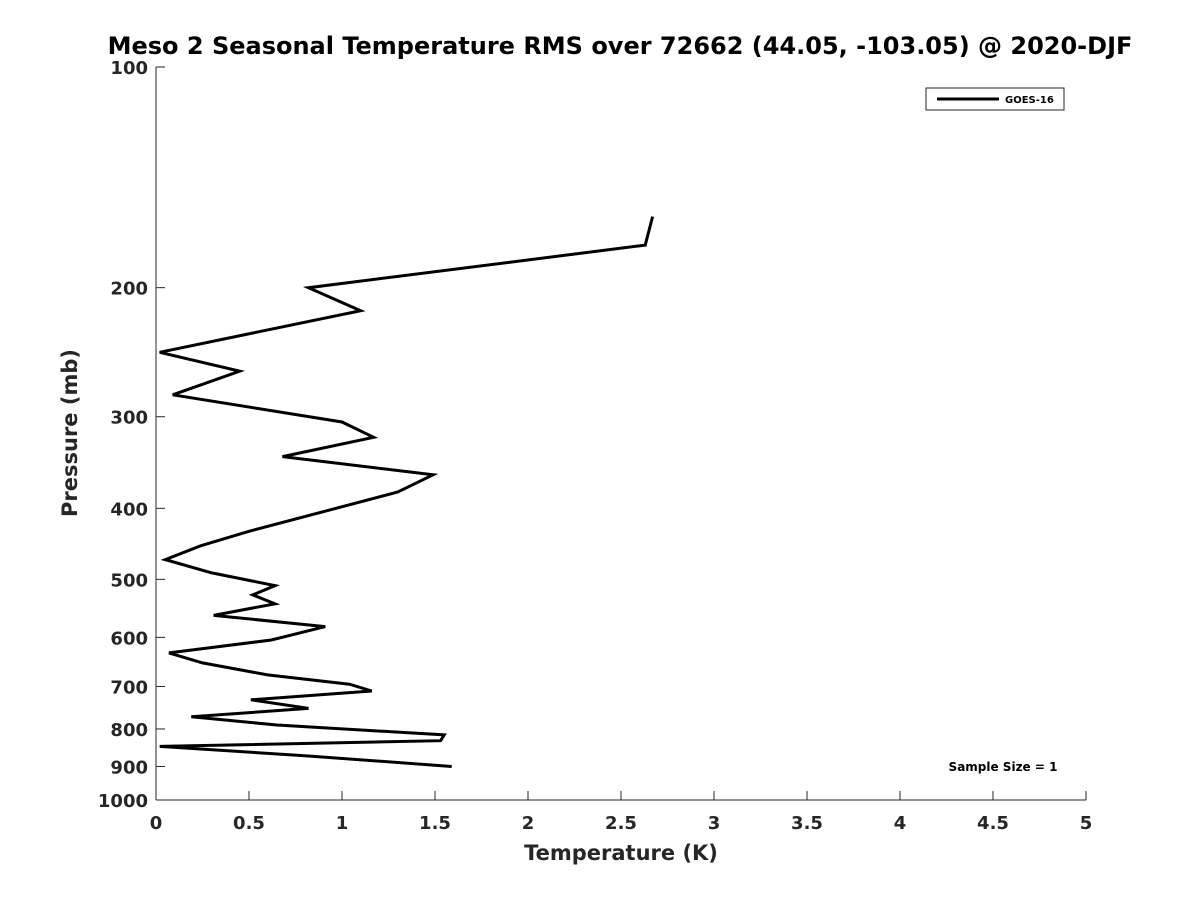  I want to click on x-tick-label: 4, so click(900, 823).